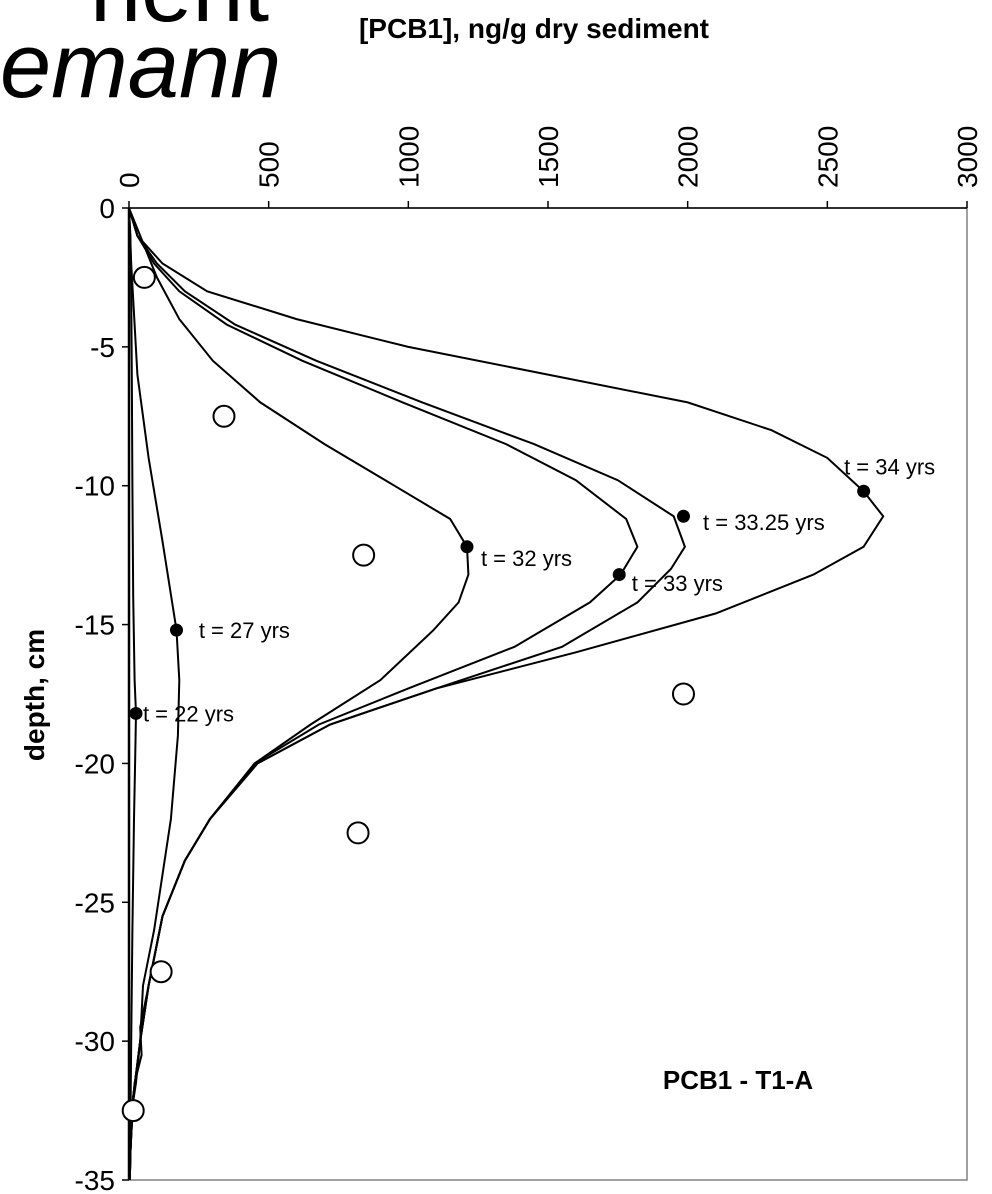 The width and height of the screenshot is (992, 1194). I want to click on x-tick-label: 500, so click(269, 164).